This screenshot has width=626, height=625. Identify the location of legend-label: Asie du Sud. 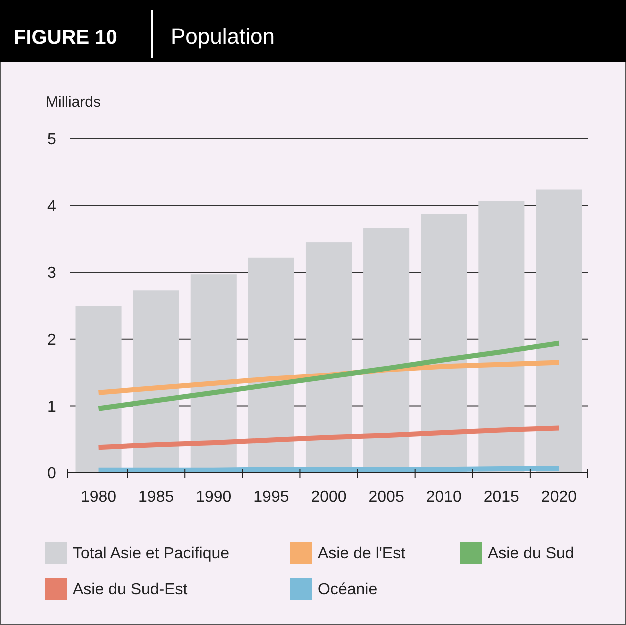
(531, 554).